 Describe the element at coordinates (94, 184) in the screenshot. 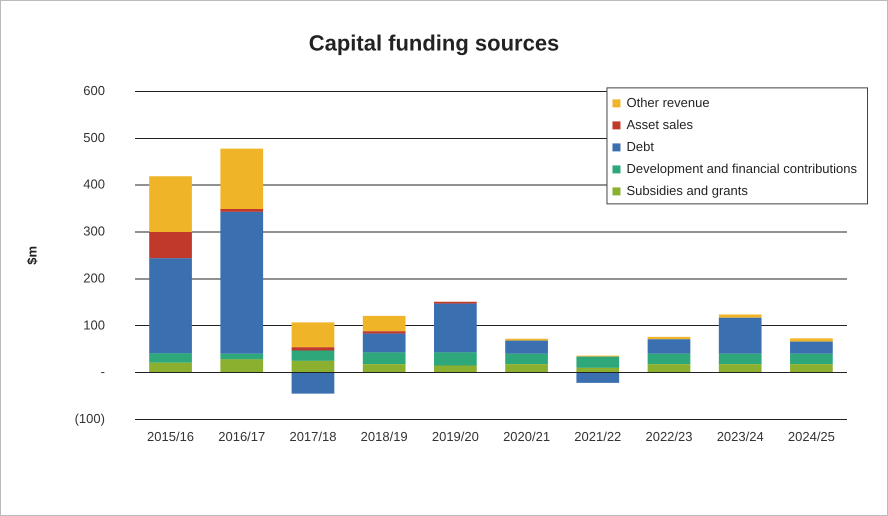

I see `y-tick-label: 400` at that location.